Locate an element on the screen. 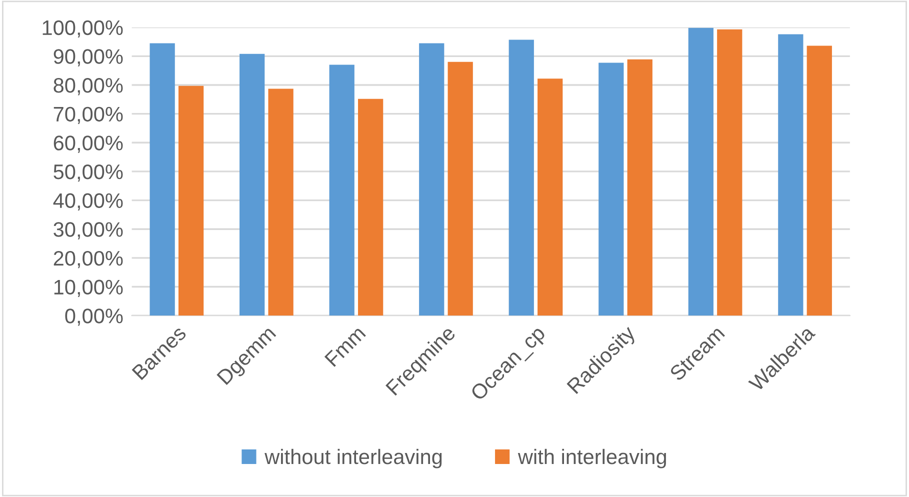 The height and width of the screenshot is (497, 909). y-tick-label: 70,00% is located at coordinates (88, 115).